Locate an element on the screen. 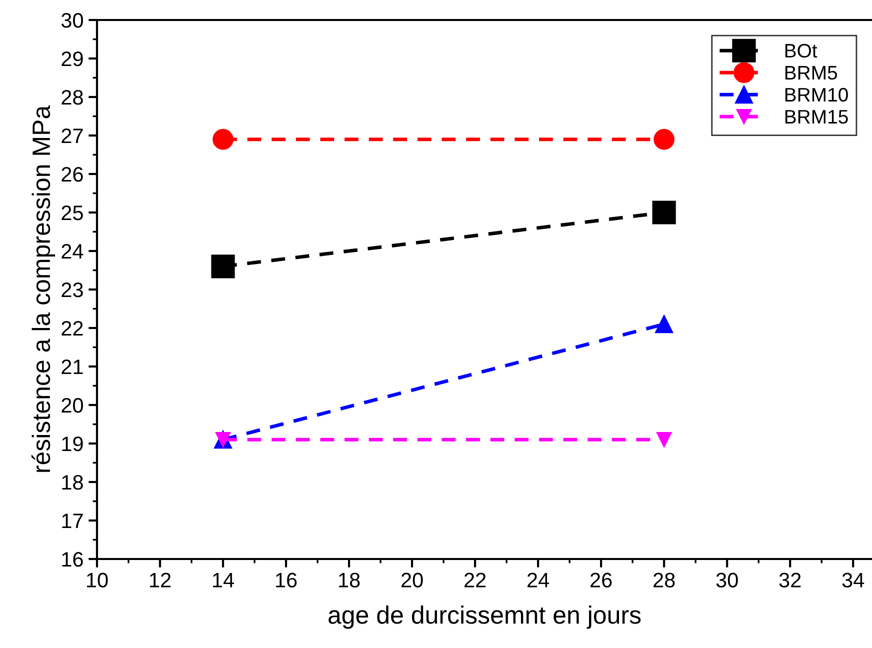  legend-label: BOt is located at coordinates (801, 51).